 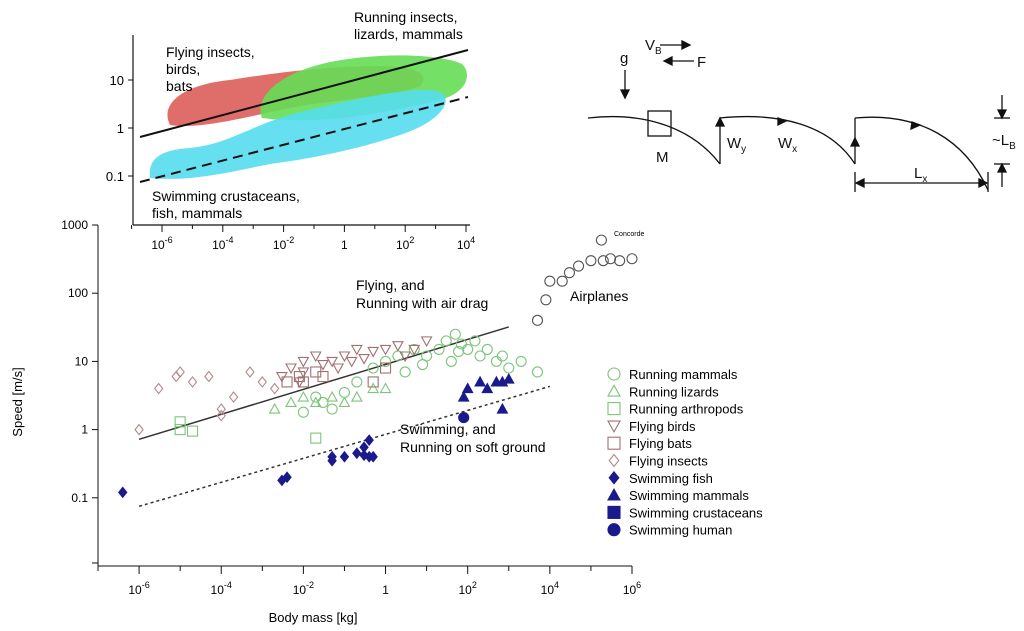 What do you see at coordinates (653, 47) in the screenshot?
I see `label-vb: VB` at bounding box center [653, 47].